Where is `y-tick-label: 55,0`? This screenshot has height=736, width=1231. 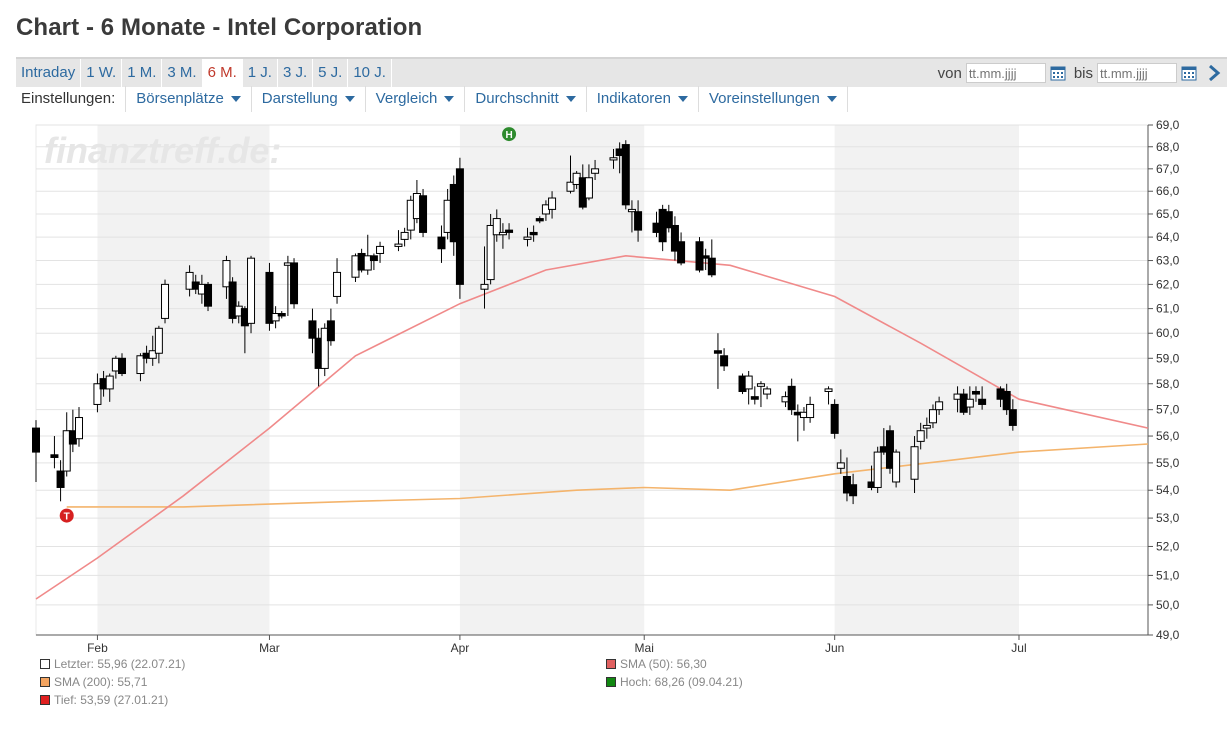
y-tick-label: 55,0 is located at coordinates (1168, 463).